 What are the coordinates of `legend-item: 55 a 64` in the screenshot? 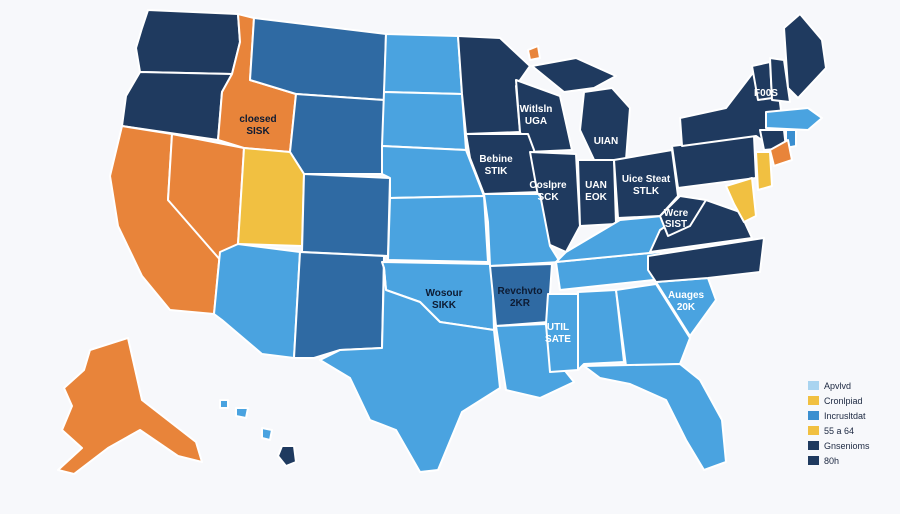 It's located at (839, 430).